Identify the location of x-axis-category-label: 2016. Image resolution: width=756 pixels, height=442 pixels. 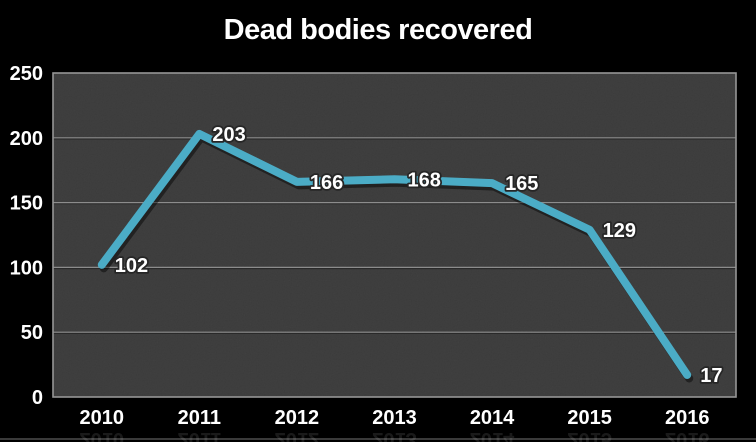
(687, 418).